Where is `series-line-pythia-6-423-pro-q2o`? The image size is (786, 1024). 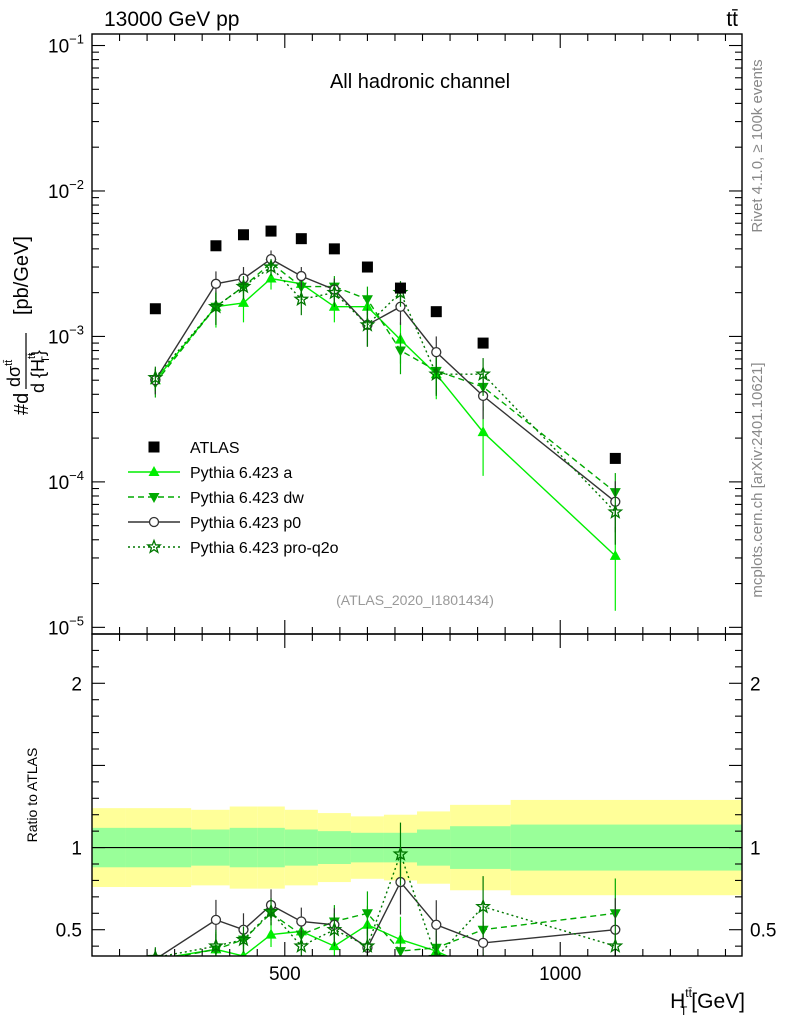 series-line-pythia-6-423-pro-q2o is located at coordinates (385, 389).